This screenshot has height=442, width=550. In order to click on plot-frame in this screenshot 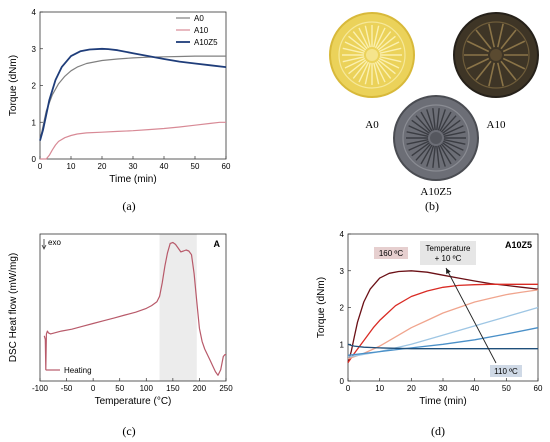, I will do `click(133, 307)`.